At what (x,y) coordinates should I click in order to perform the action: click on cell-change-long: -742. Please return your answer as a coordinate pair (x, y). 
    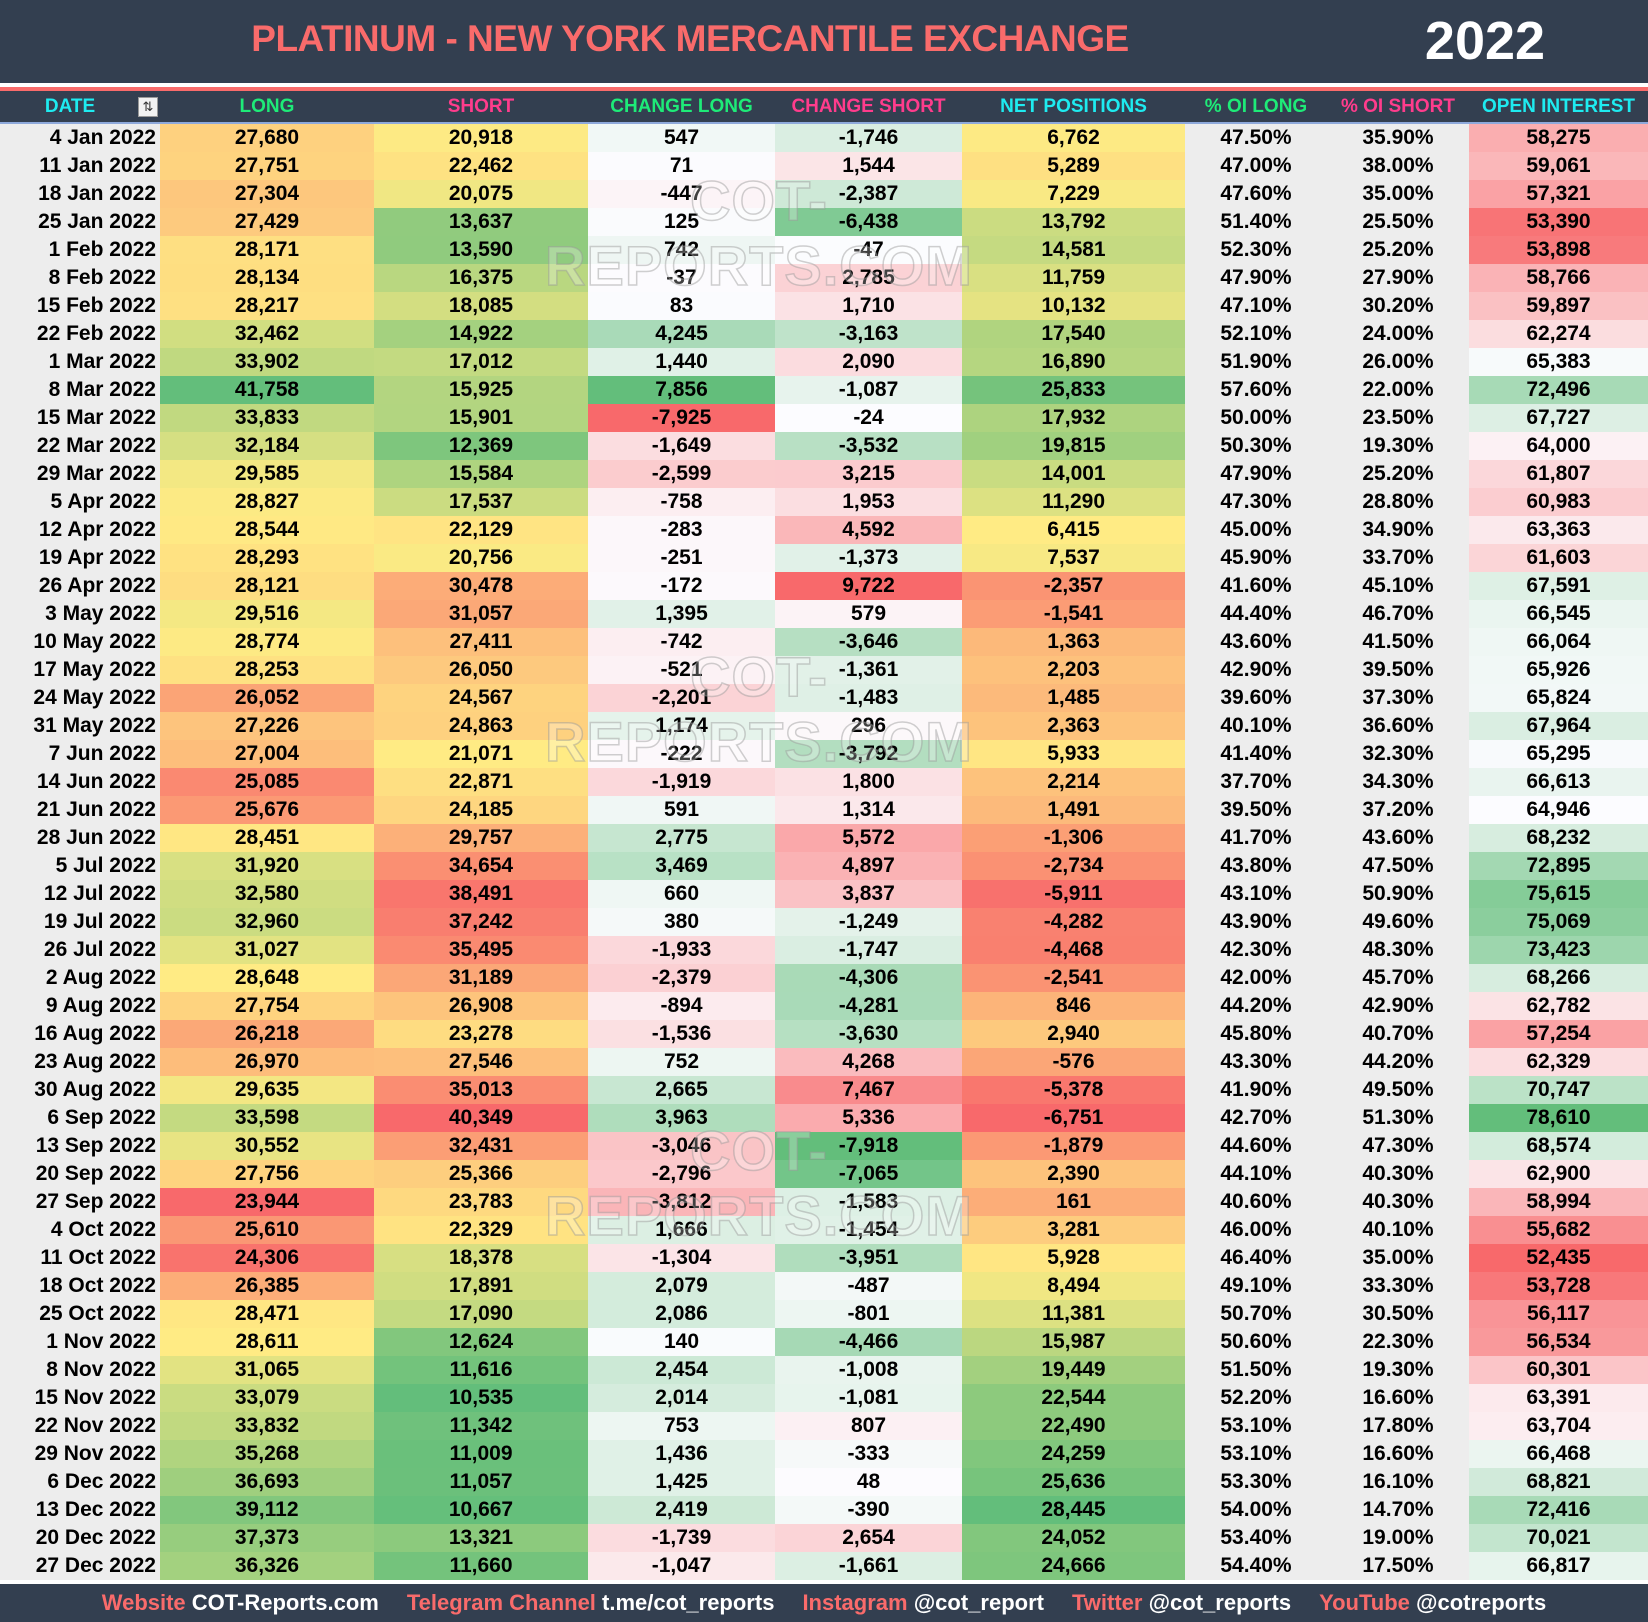
    Looking at the image, I should click on (681, 642).